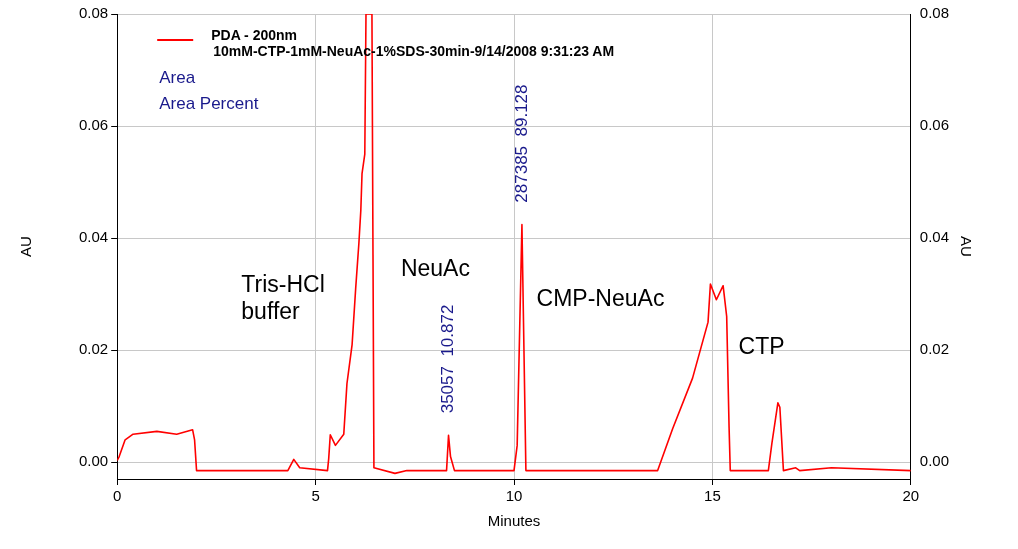  Describe the element at coordinates (761, 345) in the screenshot. I see `annotation: CTP` at that location.